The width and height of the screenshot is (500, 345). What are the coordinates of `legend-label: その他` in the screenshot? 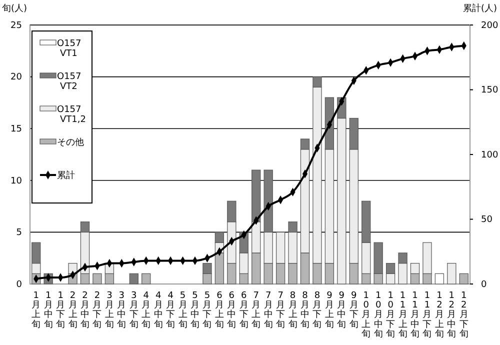 It's located at (70, 142).